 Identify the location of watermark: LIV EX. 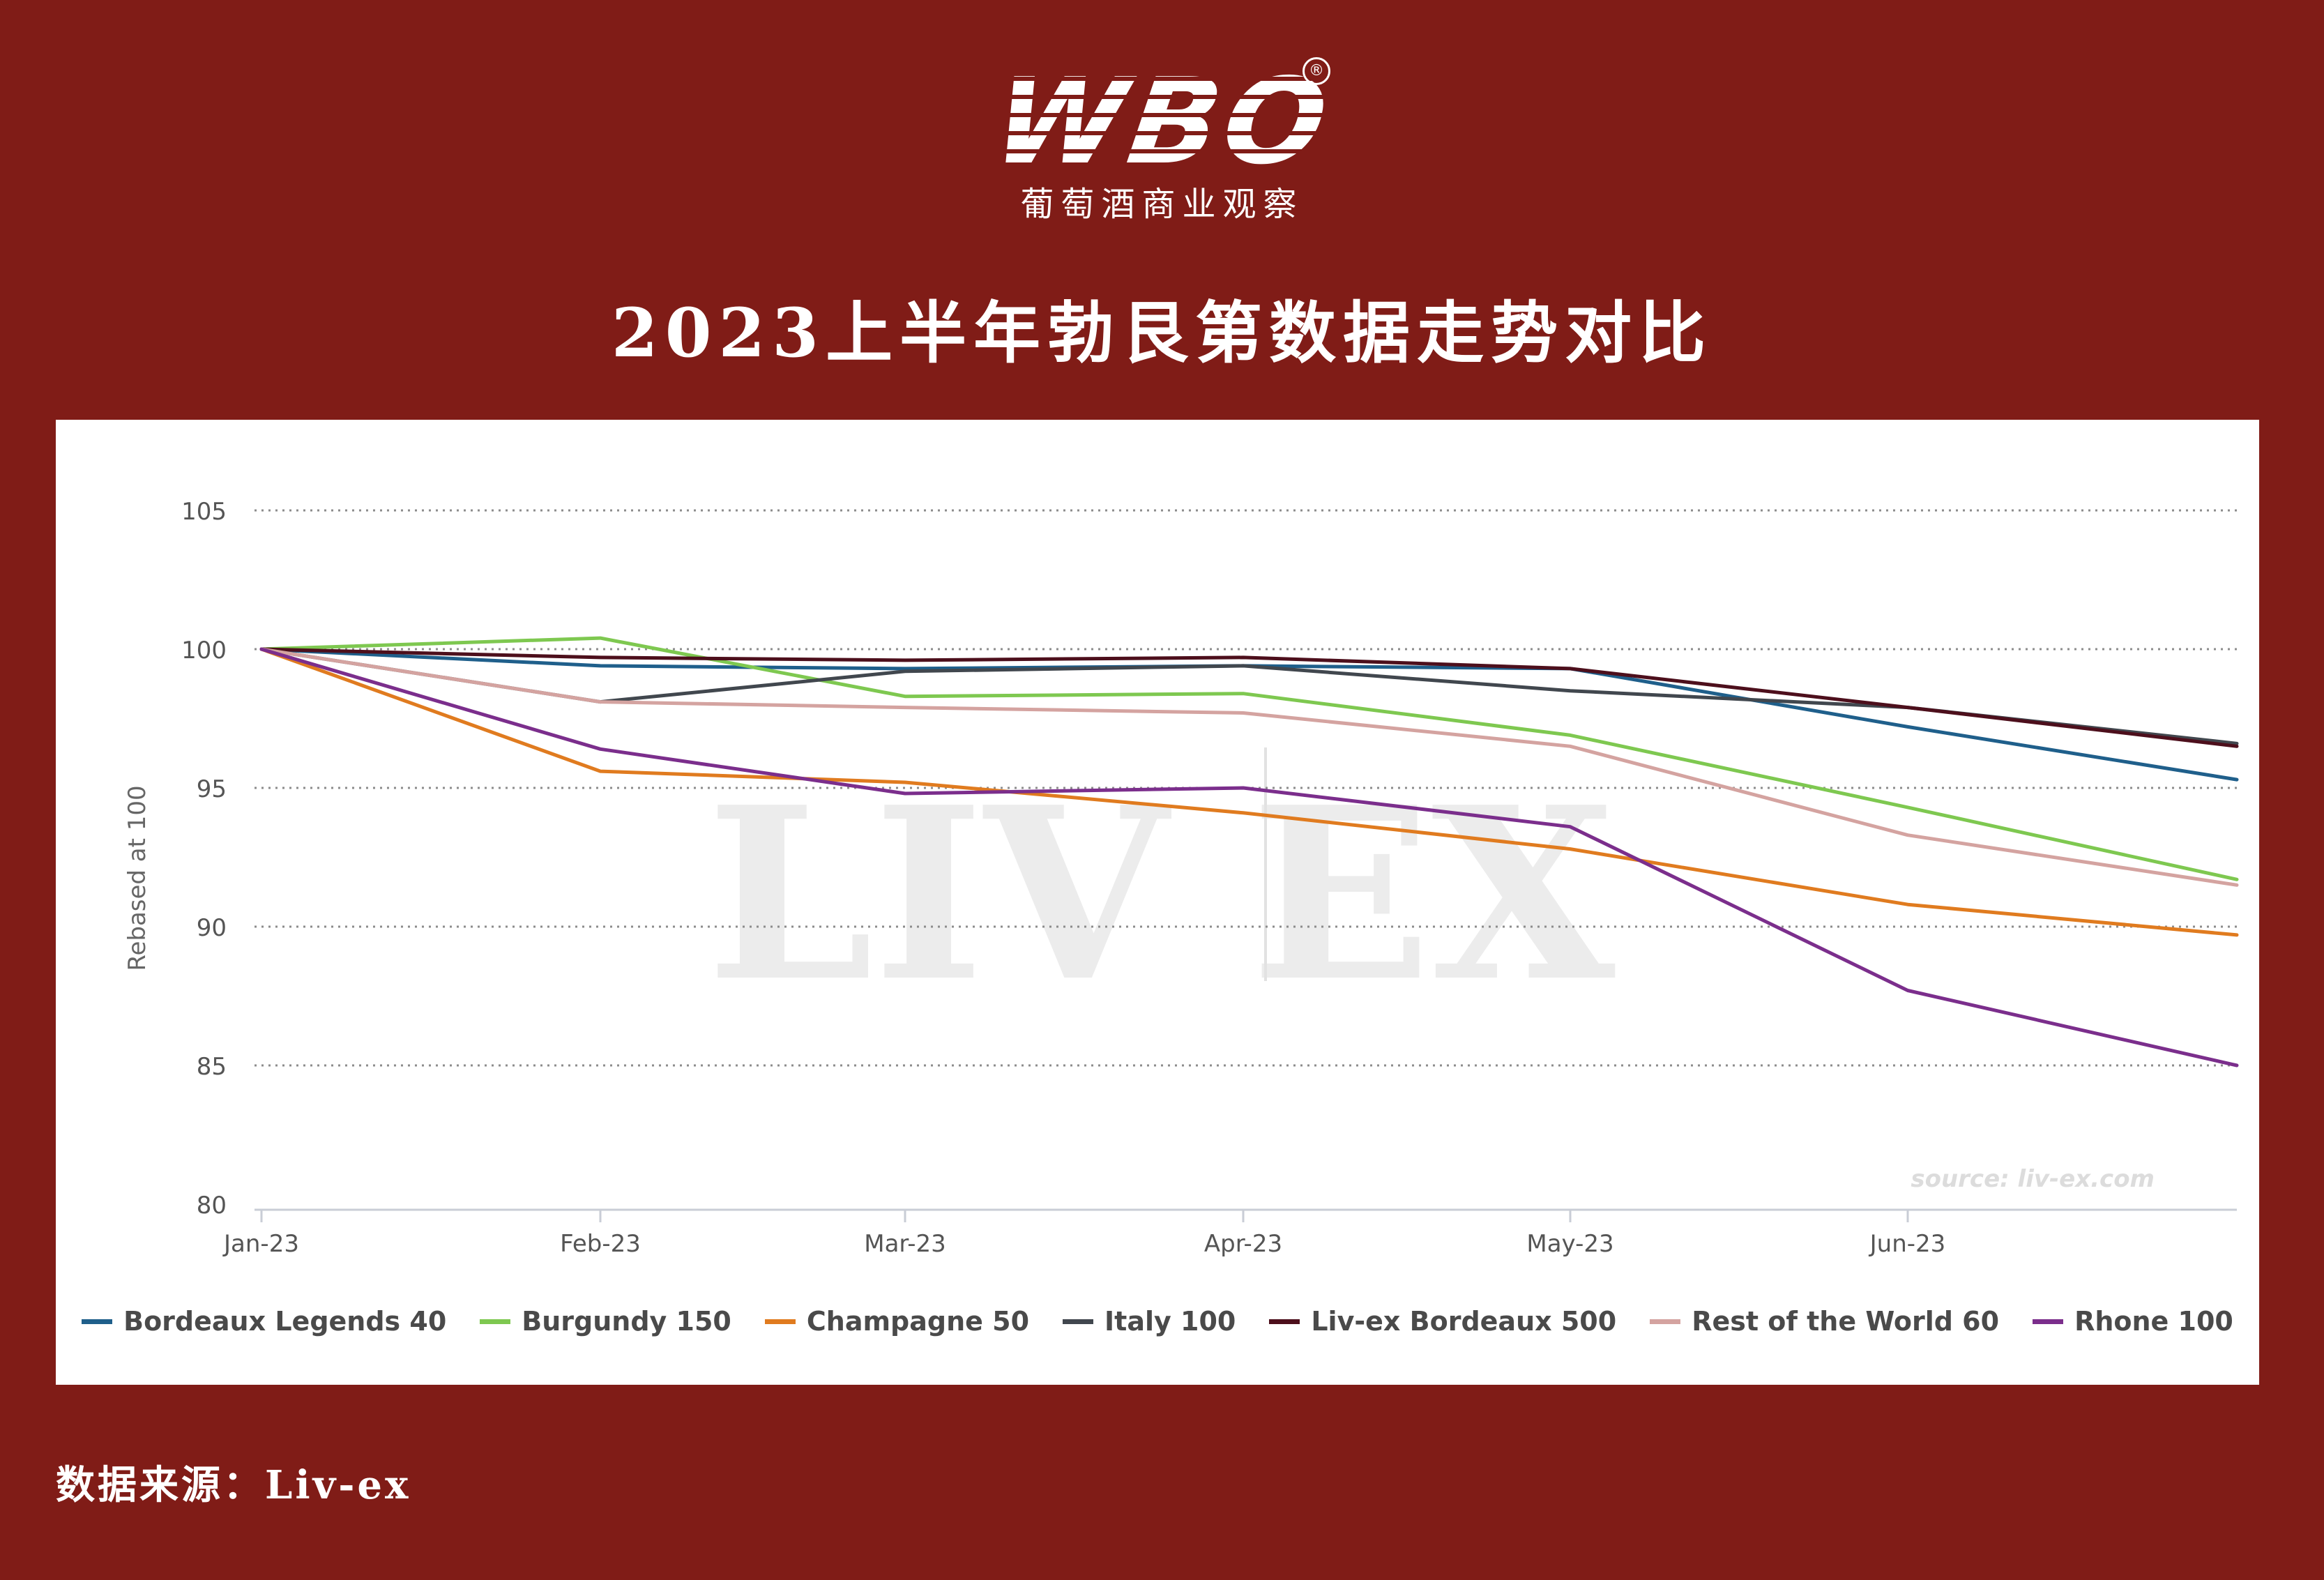
(1161, 891).